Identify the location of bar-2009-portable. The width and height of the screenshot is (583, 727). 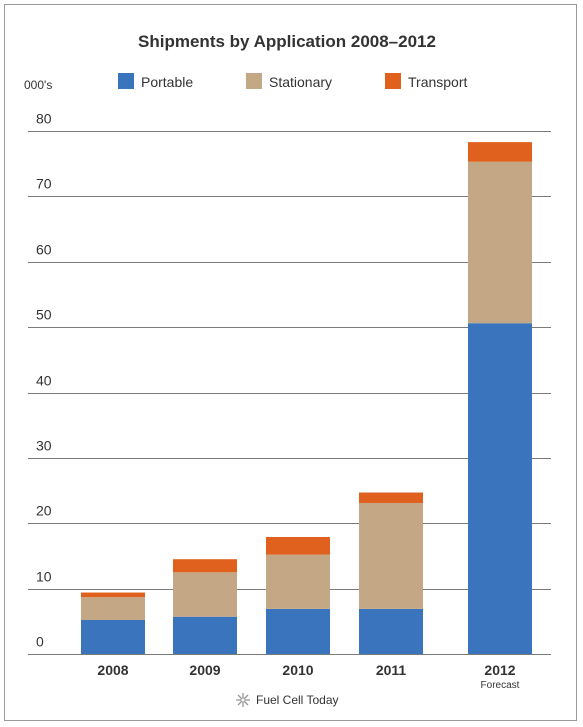
(205, 635).